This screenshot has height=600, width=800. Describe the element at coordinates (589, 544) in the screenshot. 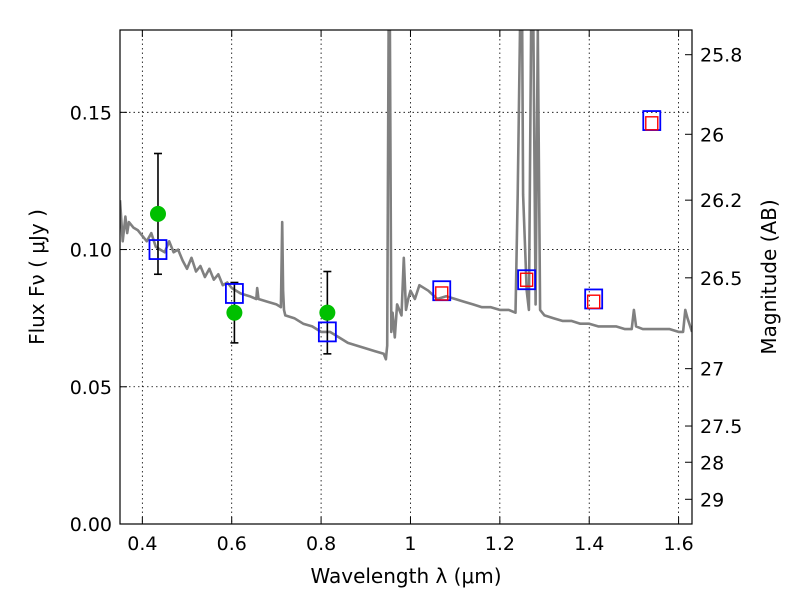

I see `x-tick-label: 1.4` at that location.